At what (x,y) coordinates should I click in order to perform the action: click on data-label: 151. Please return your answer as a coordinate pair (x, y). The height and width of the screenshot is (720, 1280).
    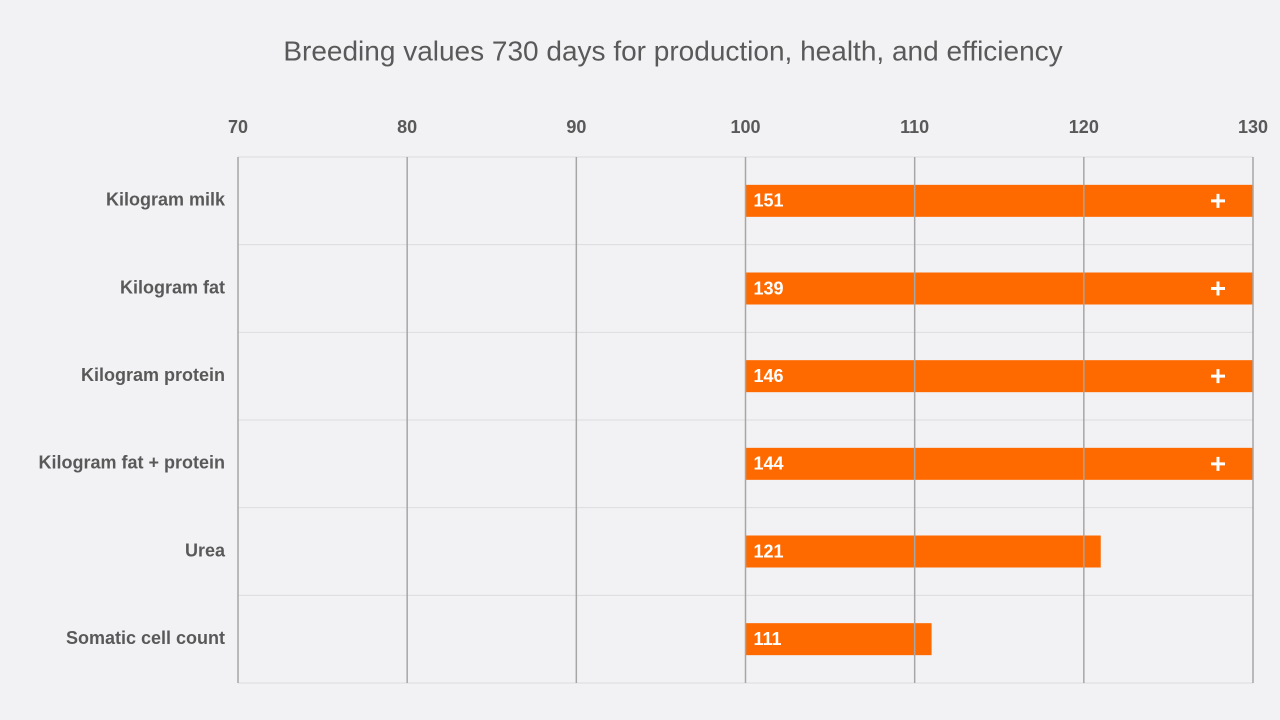
    Looking at the image, I should click on (769, 201).